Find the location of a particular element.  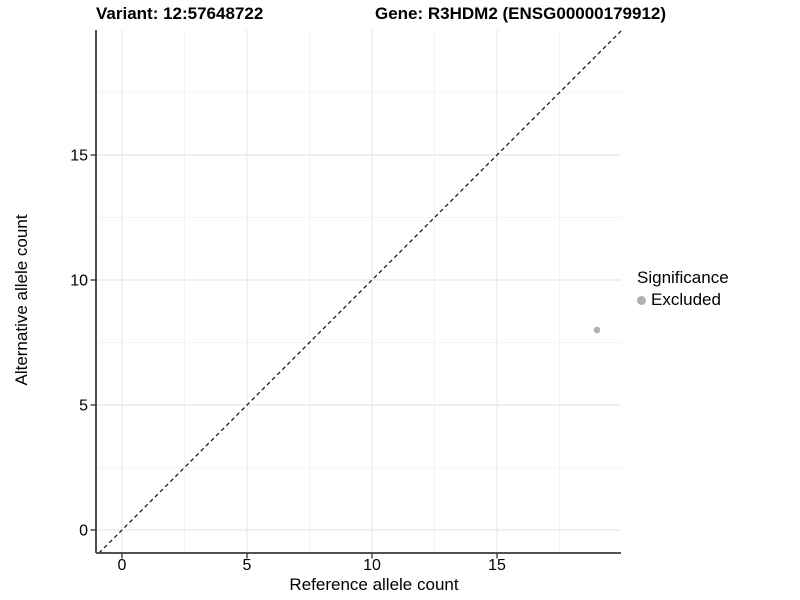

x-tick-label: 5 is located at coordinates (247, 565).